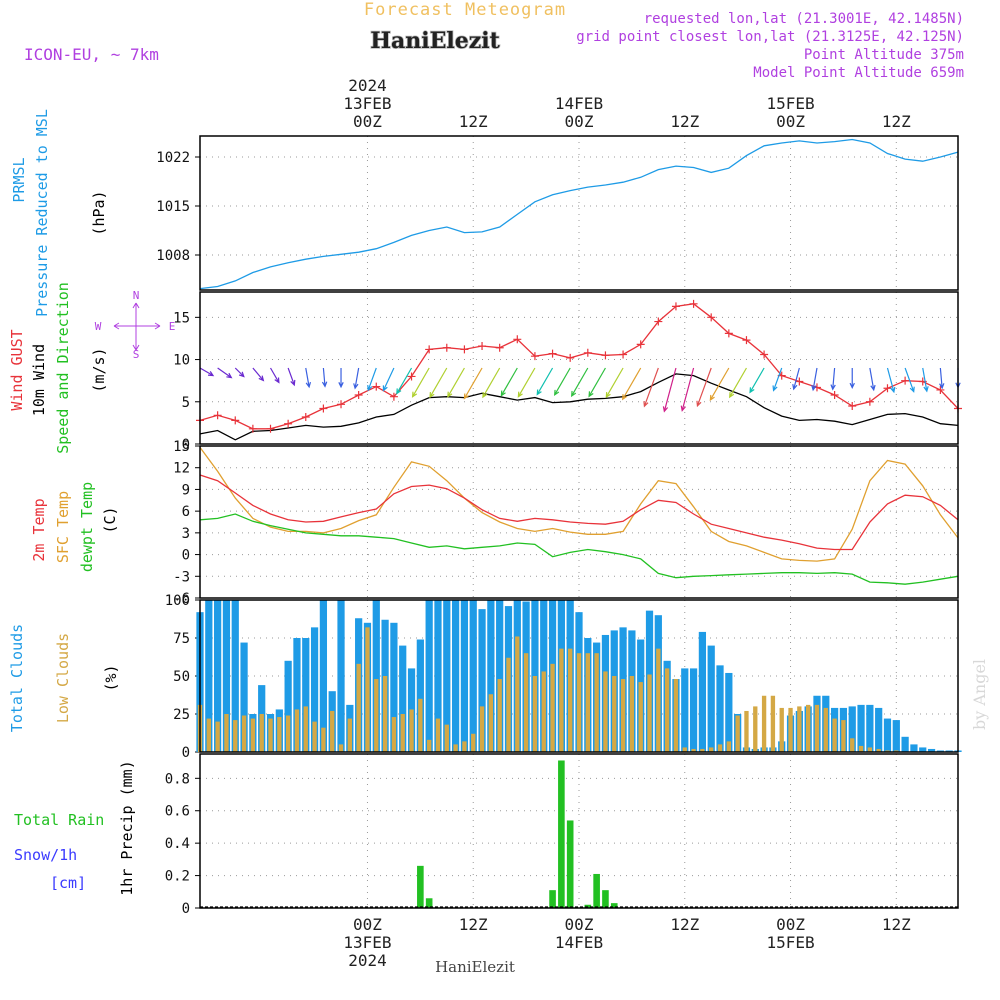 This screenshot has height=1000, width=1000. Describe the element at coordinates (790, 121) in the screenshot. I see `time-hh-top: 00Z` at that location.